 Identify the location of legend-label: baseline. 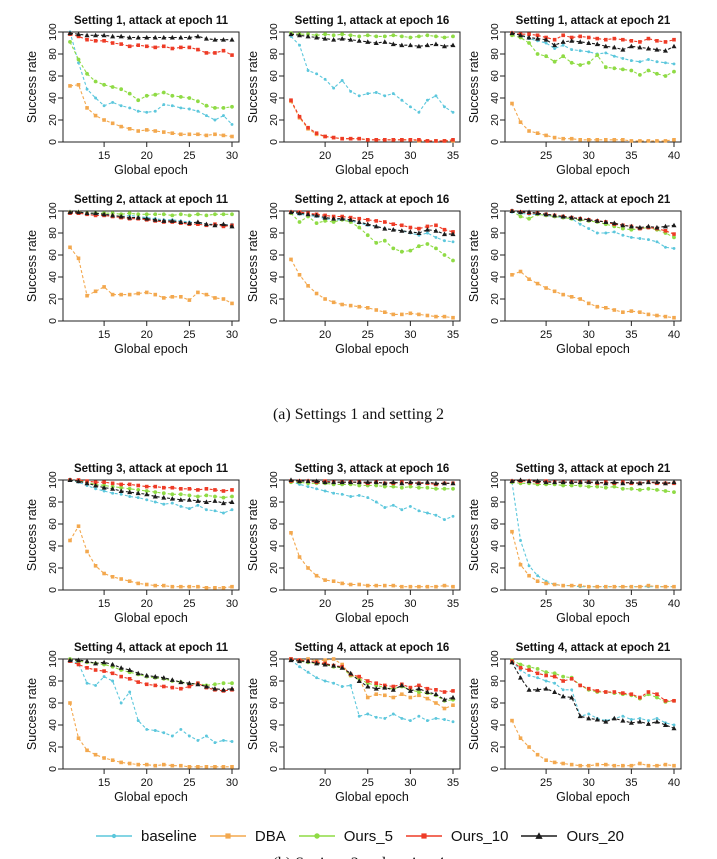
(168, 836).